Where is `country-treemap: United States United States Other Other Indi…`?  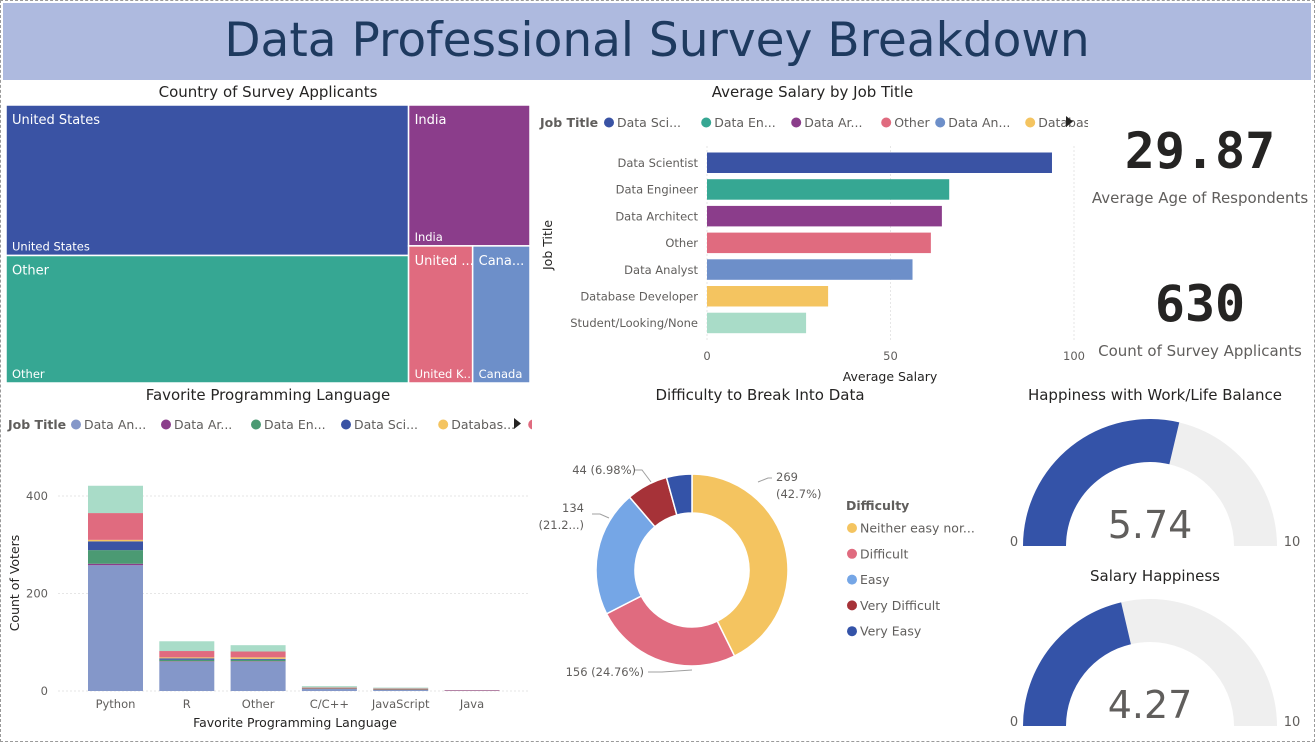
country-treemap: United States United States Other Other Indi… is located at coordinates (268, 244).